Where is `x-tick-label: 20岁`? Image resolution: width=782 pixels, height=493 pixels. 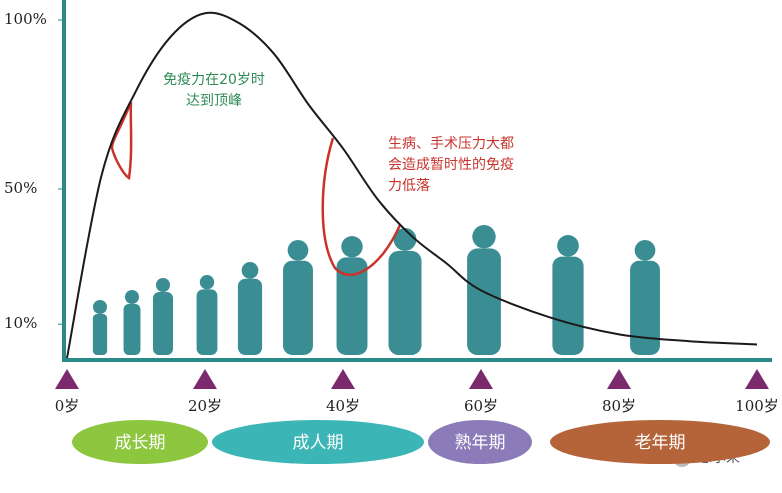
x-tick-label: 20岁 is located at coordinates (205, 406).